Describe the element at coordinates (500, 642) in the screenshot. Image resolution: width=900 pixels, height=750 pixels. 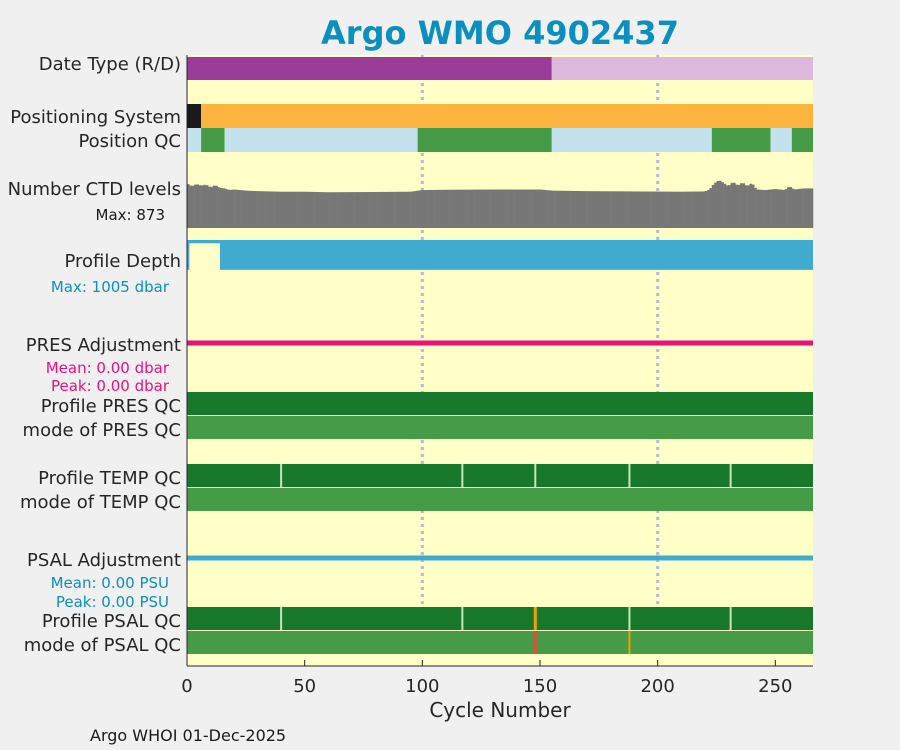
I see `psal-qc-mode-bar` at that location.